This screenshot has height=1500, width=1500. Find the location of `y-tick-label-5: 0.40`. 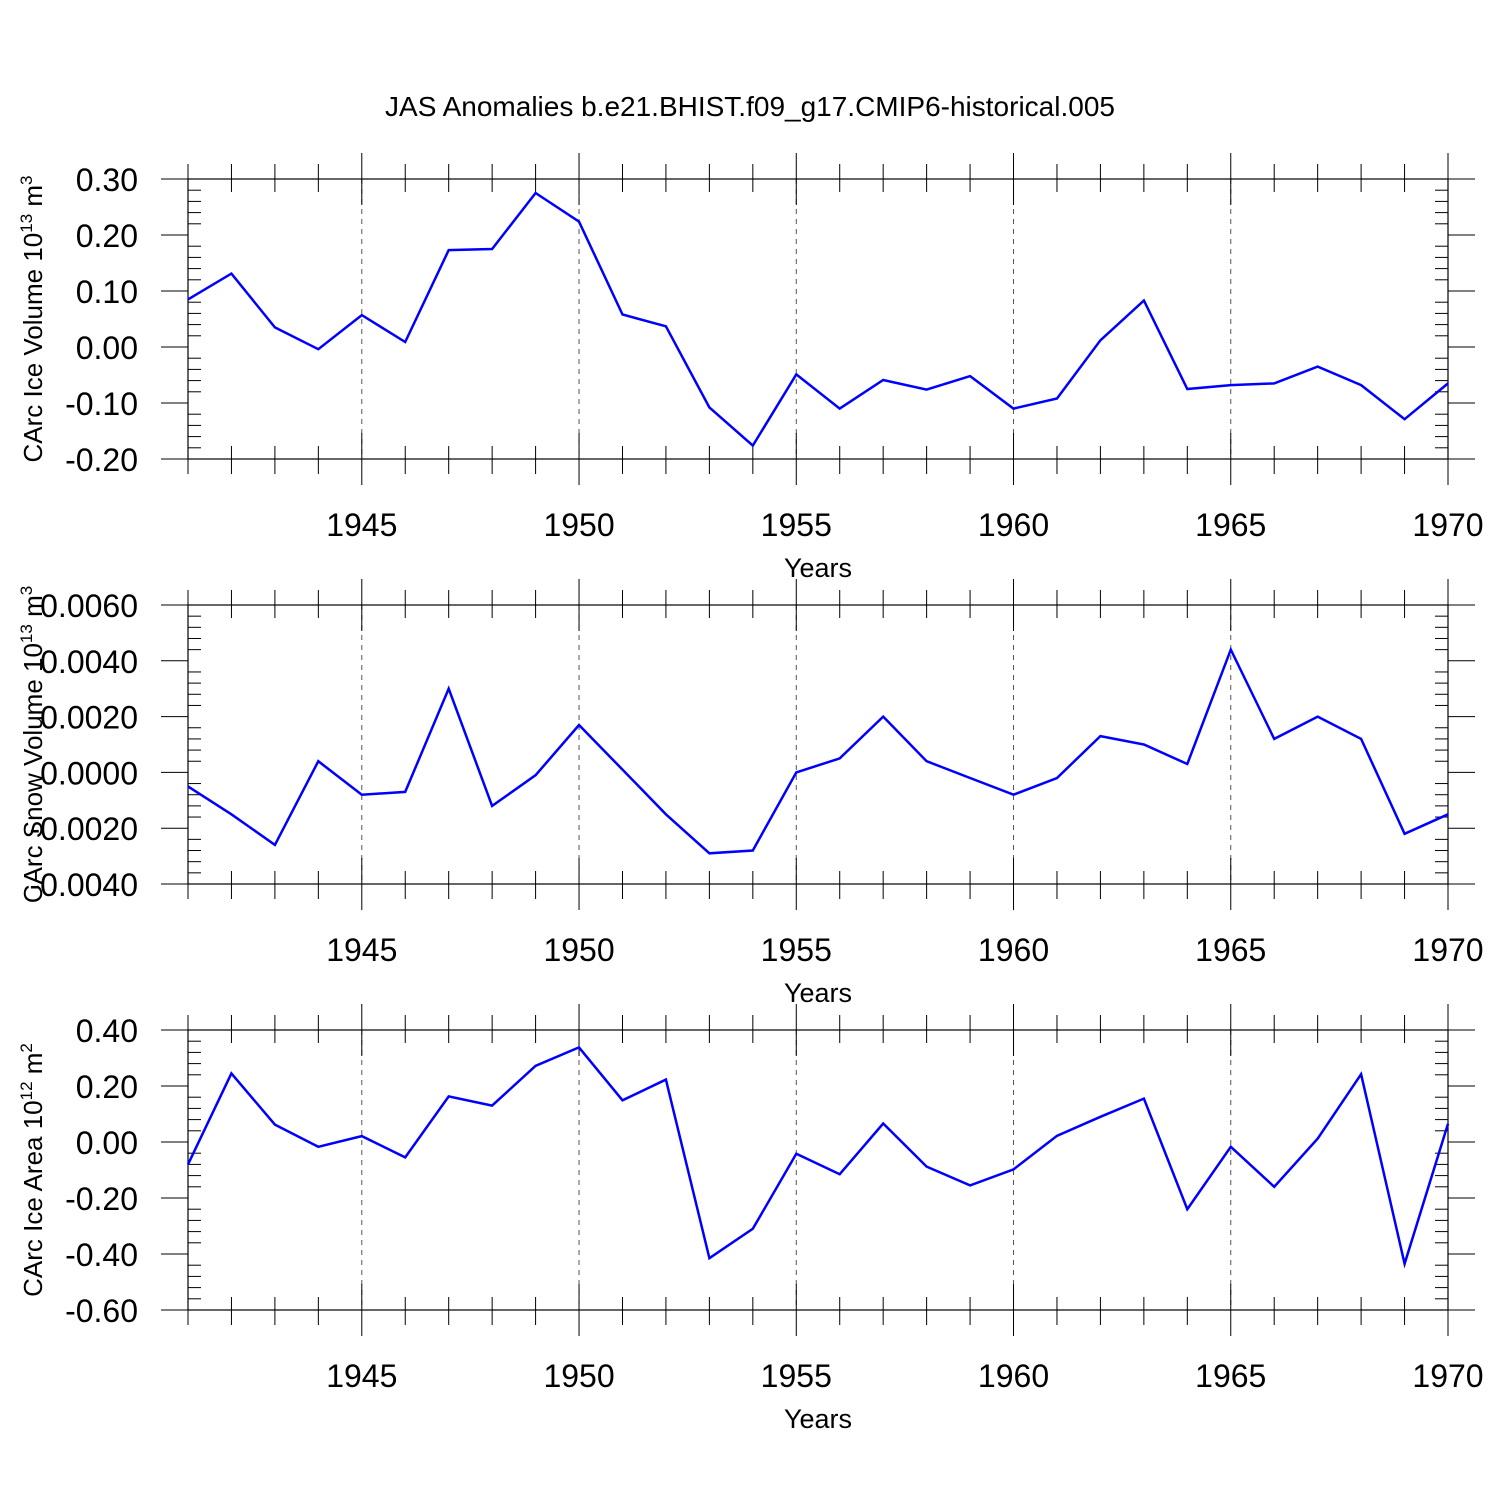

y-tick-label-5: 0.40 is located at coordinates (107, 1031).